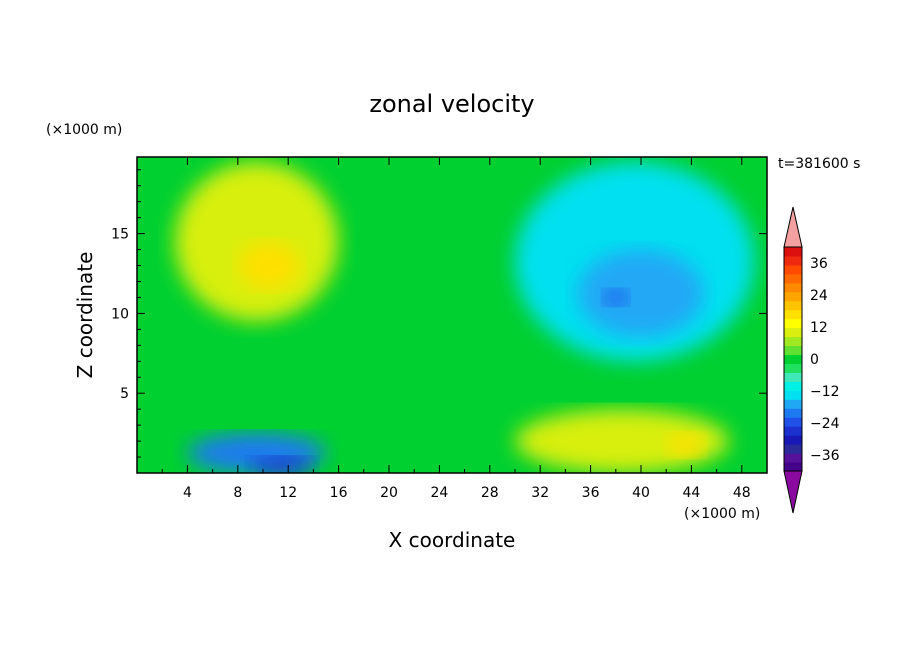  Describe the element at coordinates (819, 296) in the screenshot. I see `colorbar-tick-label: 24` at that location.